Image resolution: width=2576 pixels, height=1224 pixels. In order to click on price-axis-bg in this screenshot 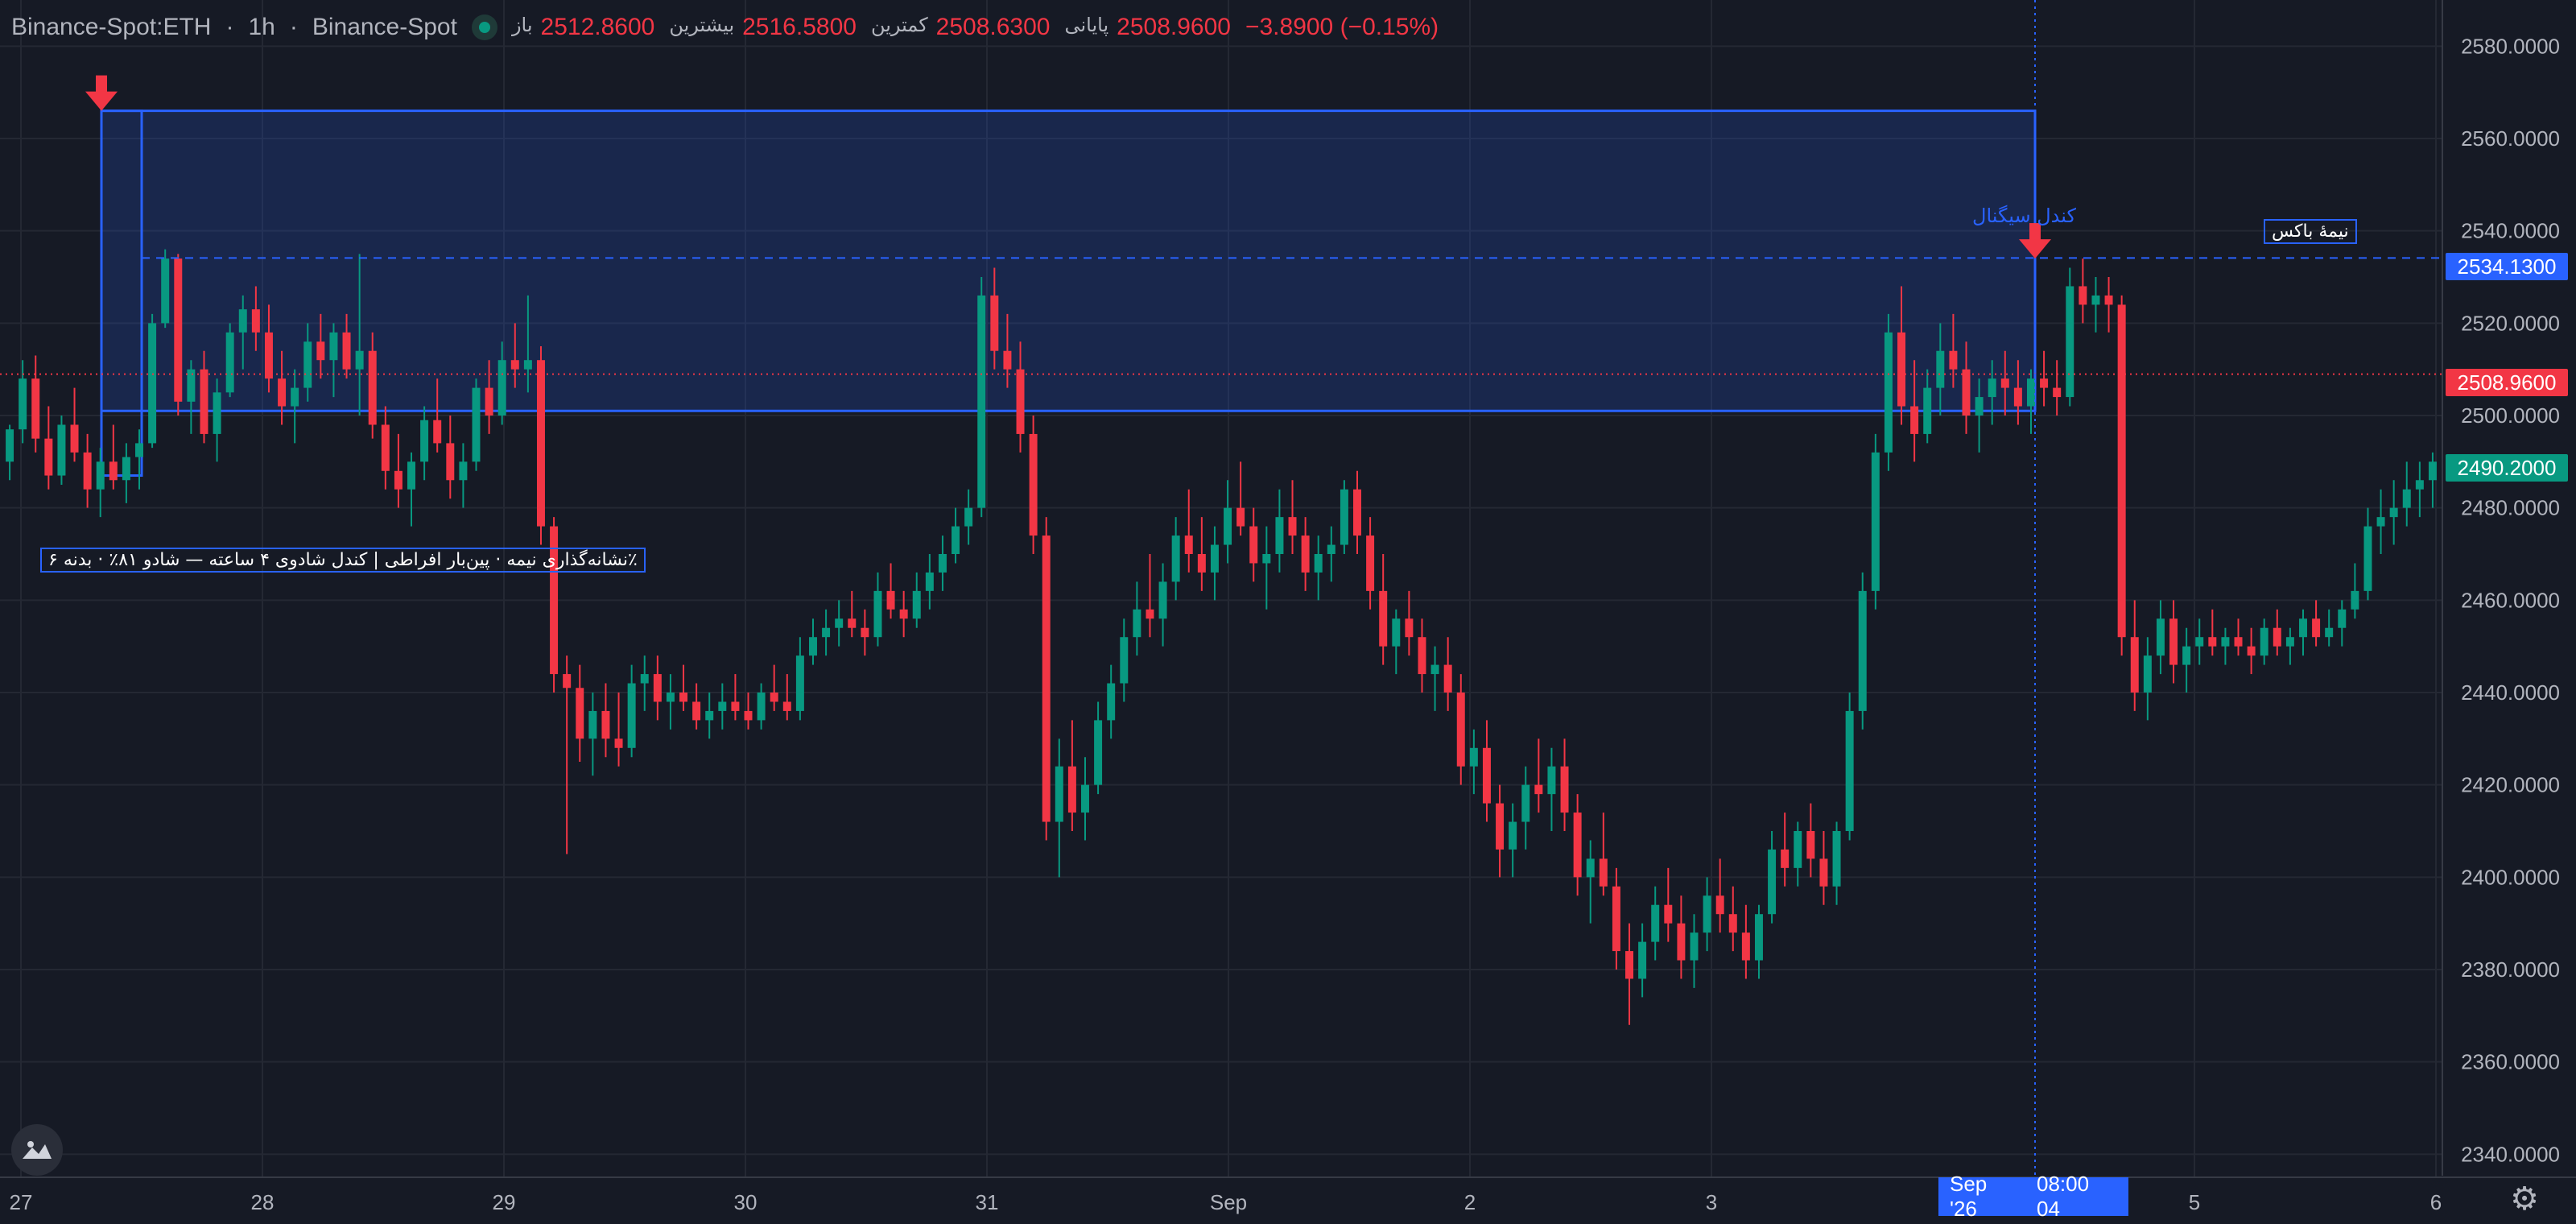, I will do `click(2509, 612)`.